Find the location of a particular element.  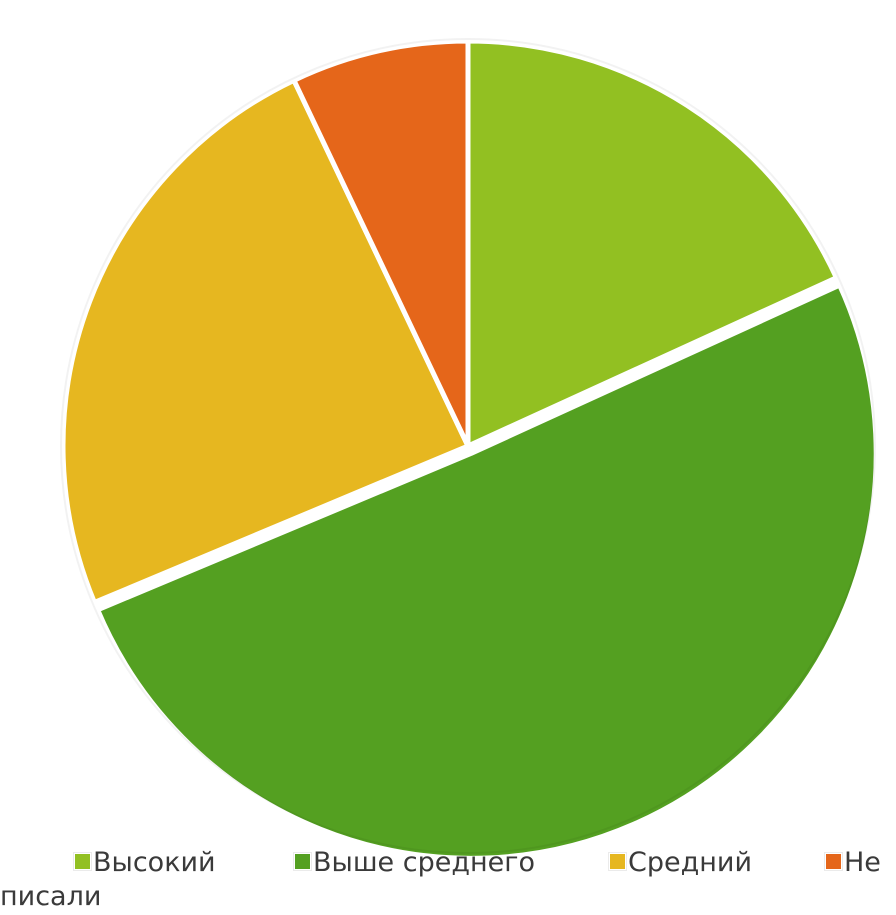

legend-wrapped-label: писали is located at coordinates (51, 896).